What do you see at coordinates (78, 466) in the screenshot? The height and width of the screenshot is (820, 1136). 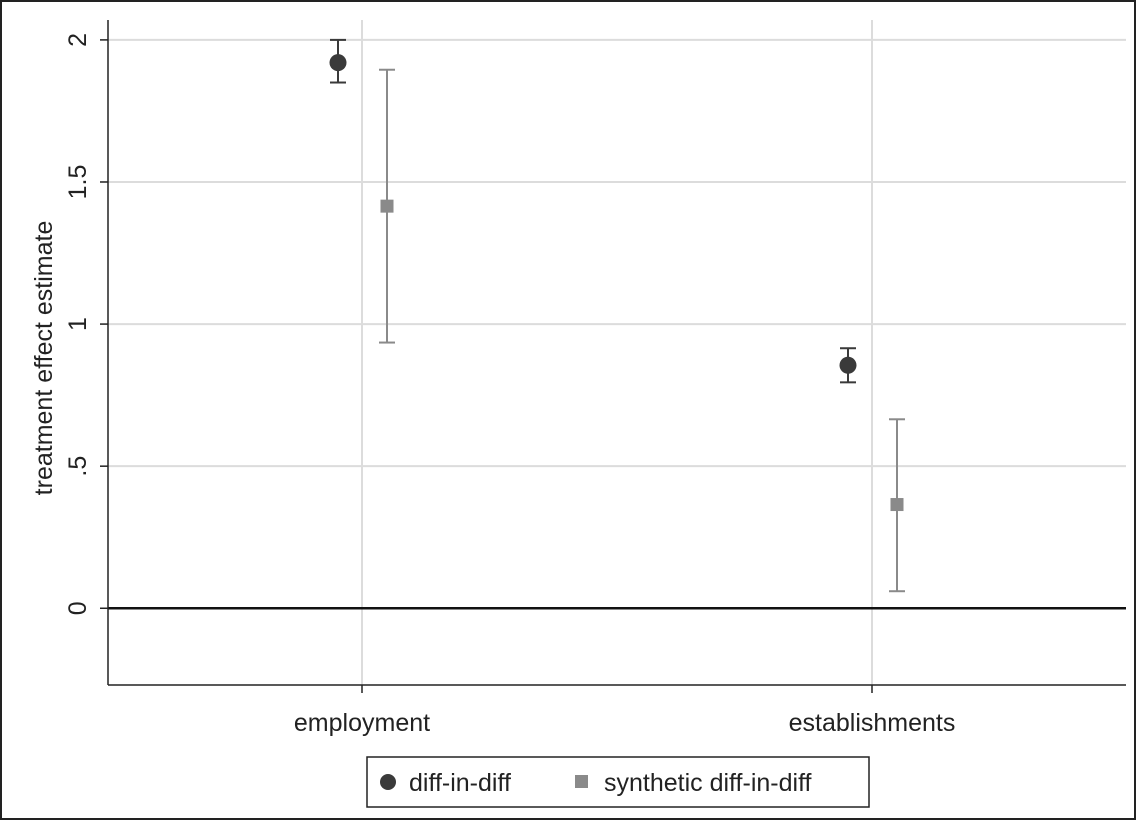 I see `y-tick-label: .5` at bounding box center [78, 466].